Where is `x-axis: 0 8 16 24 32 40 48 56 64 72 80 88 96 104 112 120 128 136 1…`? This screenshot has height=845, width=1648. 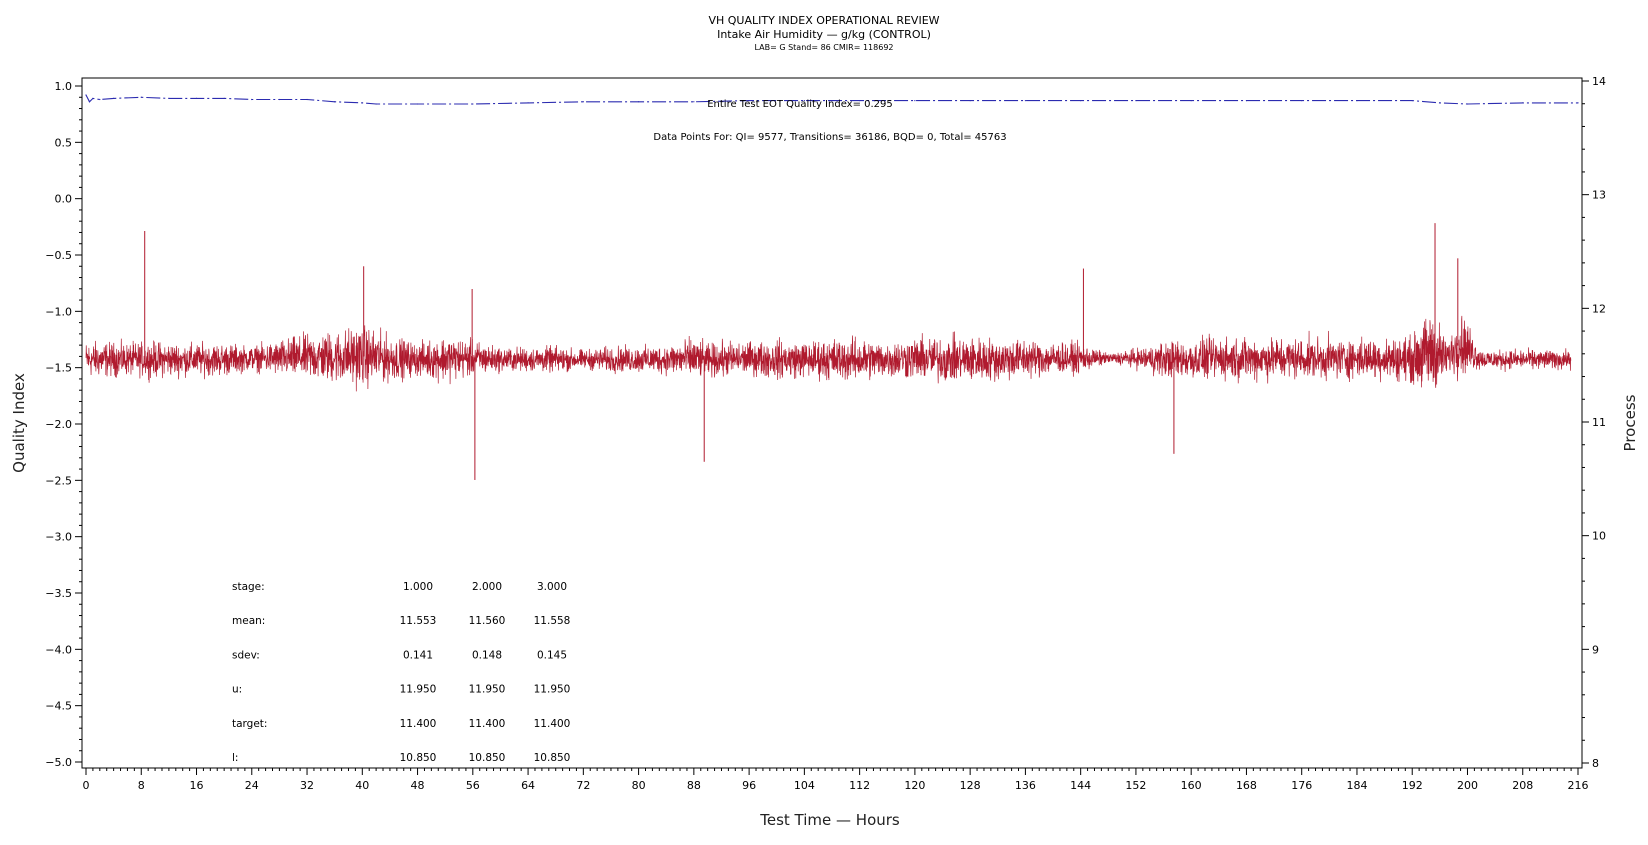 x-axis: 0 8 16 24 32 40 48 56 64 72 80 88 96 104 112 120 128 136 1… is located at coordinates (836, 780).